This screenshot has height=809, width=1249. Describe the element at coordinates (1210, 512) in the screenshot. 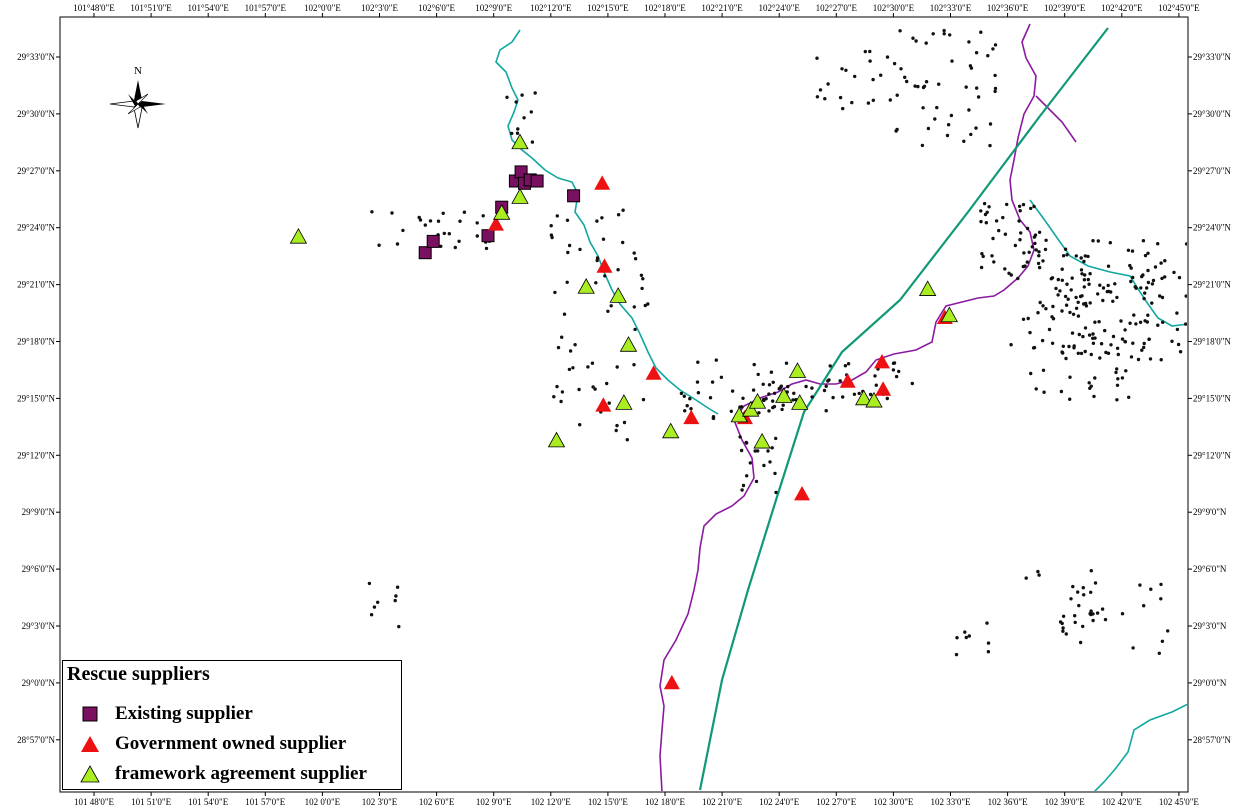

I see `right-tick-label: 29°9'0"N` at that location.